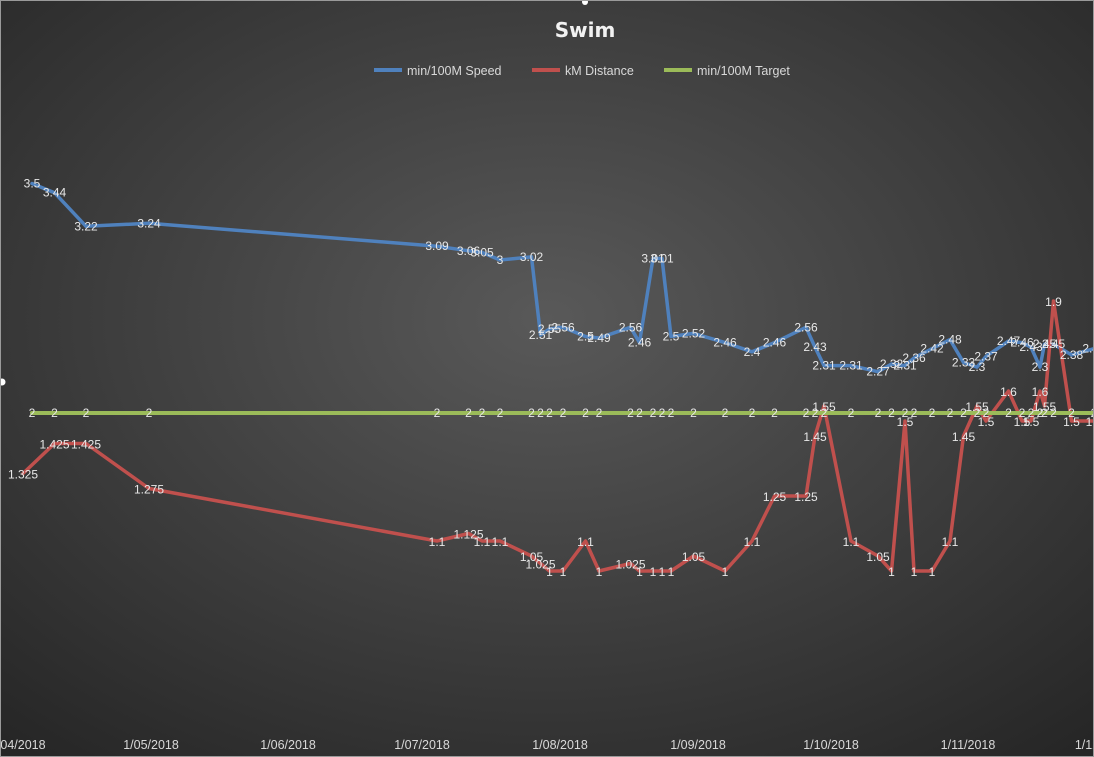  Describe the element at coordinates (775, 343) in the screenshot. I see `speed-data-label: 2.46` at that location.